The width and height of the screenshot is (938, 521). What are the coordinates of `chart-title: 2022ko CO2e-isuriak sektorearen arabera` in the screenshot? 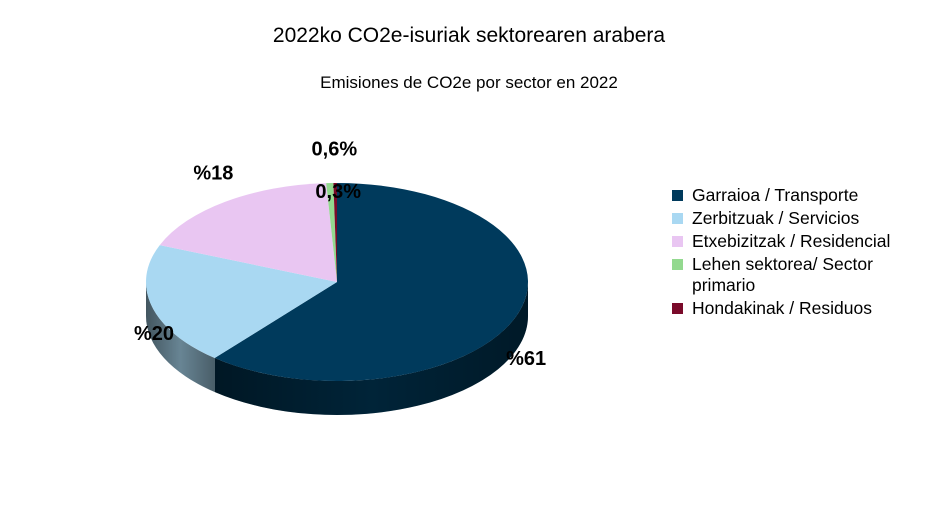 It's located at (469, 35).